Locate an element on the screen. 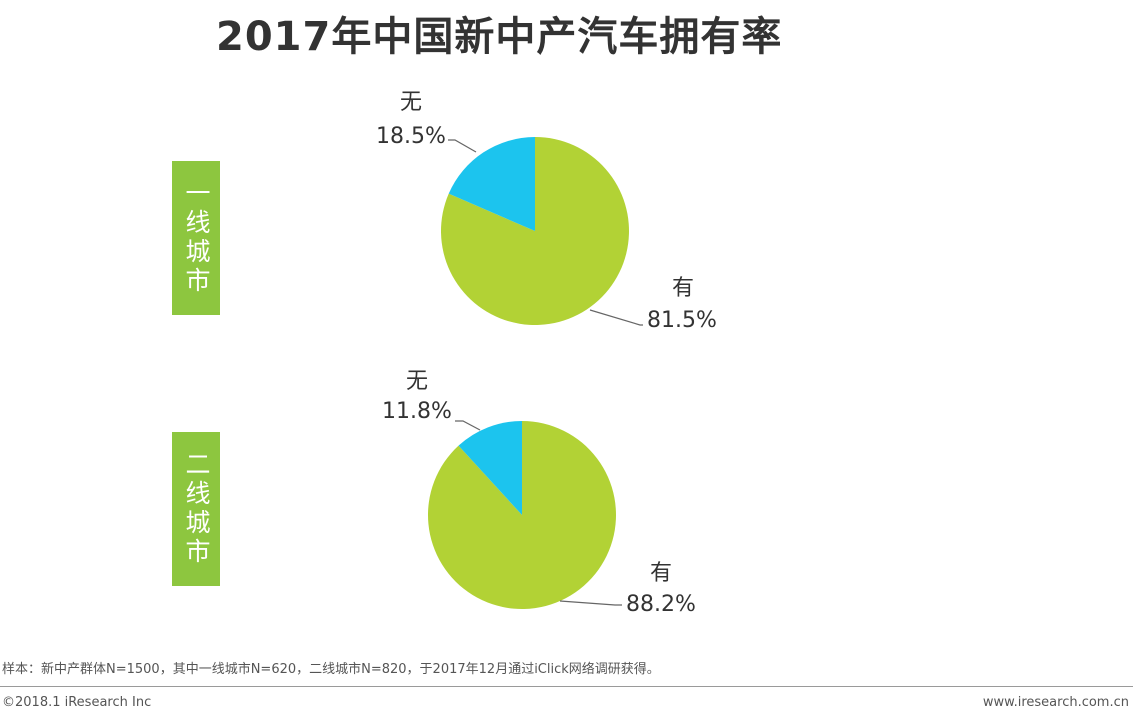  pie-chart-tier2: 无 11.8% 有 88.2% is located at coordinates (539, 493).